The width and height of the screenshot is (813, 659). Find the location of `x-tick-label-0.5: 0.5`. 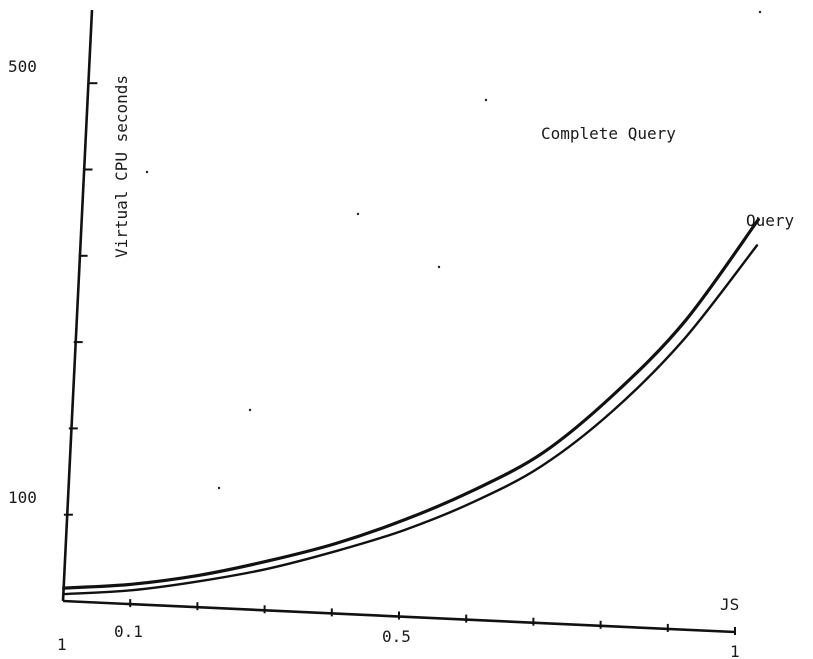

x-tick-label-0.5: 0.5 is located at coordinates (396, 636).